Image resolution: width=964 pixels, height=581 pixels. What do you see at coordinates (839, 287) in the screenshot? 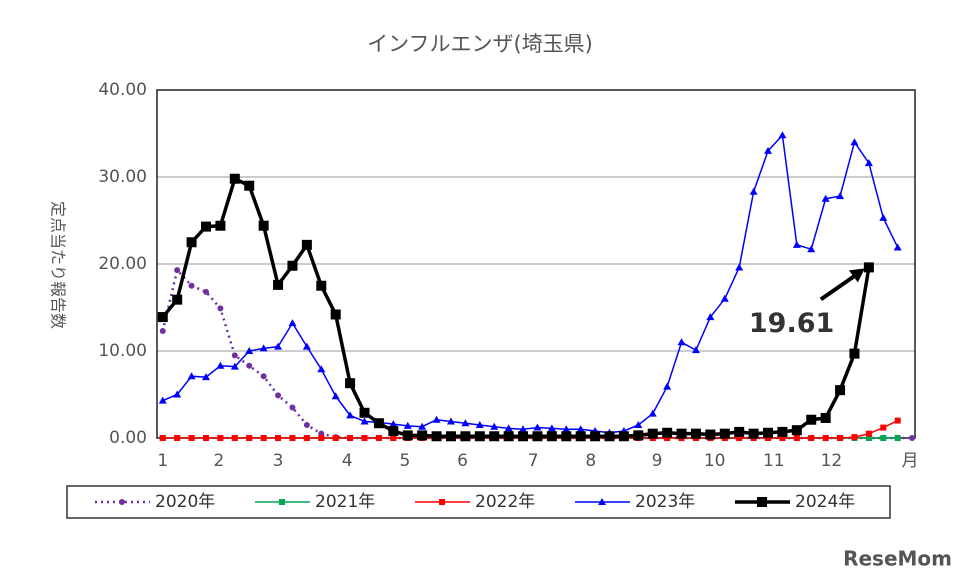
I see `annotation-arrow` at bounding box center [839, 287].